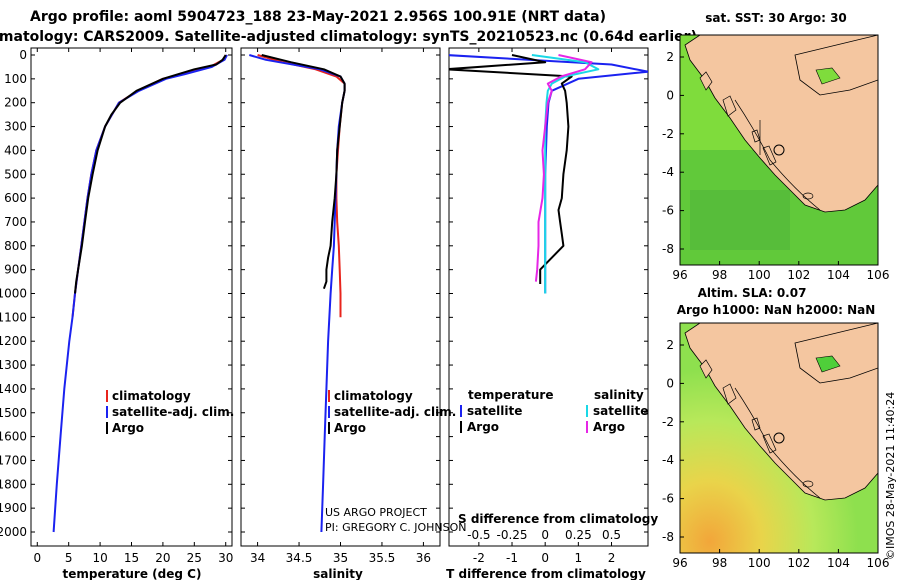 This screenshot has width=900, height=580. Describe the element at coordinates (173, 412) in the screenshot. I see `legend-label-satellite: satellite-adj. clim.` at that location.